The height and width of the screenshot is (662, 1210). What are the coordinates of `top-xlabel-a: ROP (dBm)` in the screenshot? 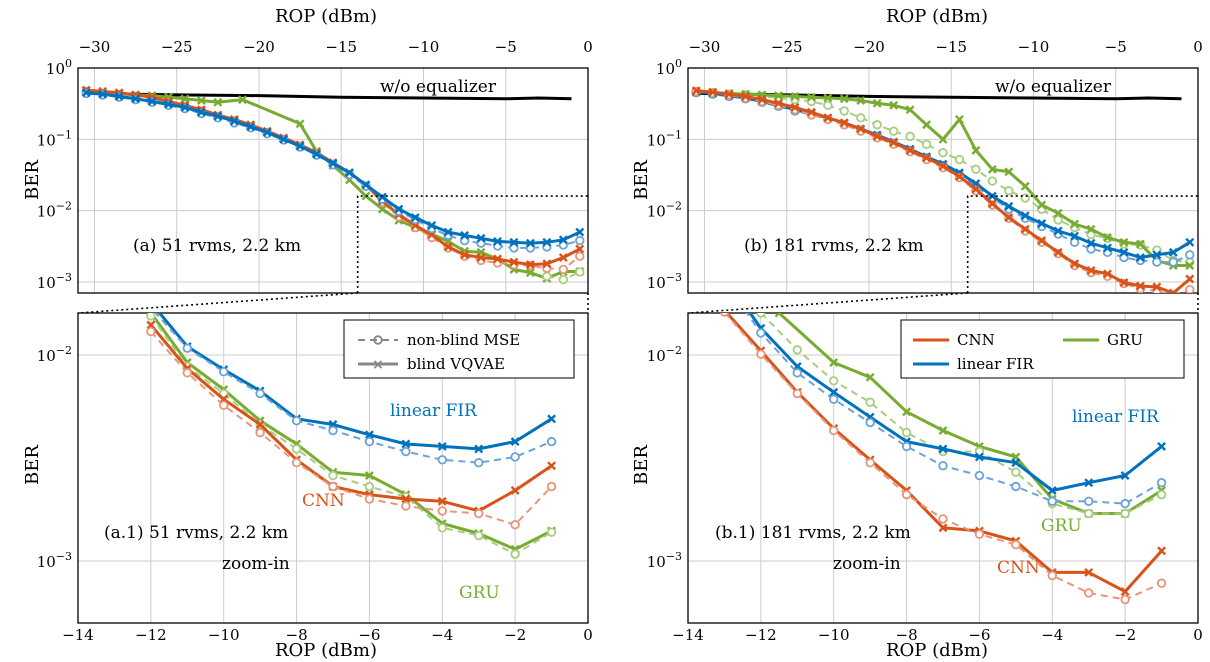 It's located at (326, 16).